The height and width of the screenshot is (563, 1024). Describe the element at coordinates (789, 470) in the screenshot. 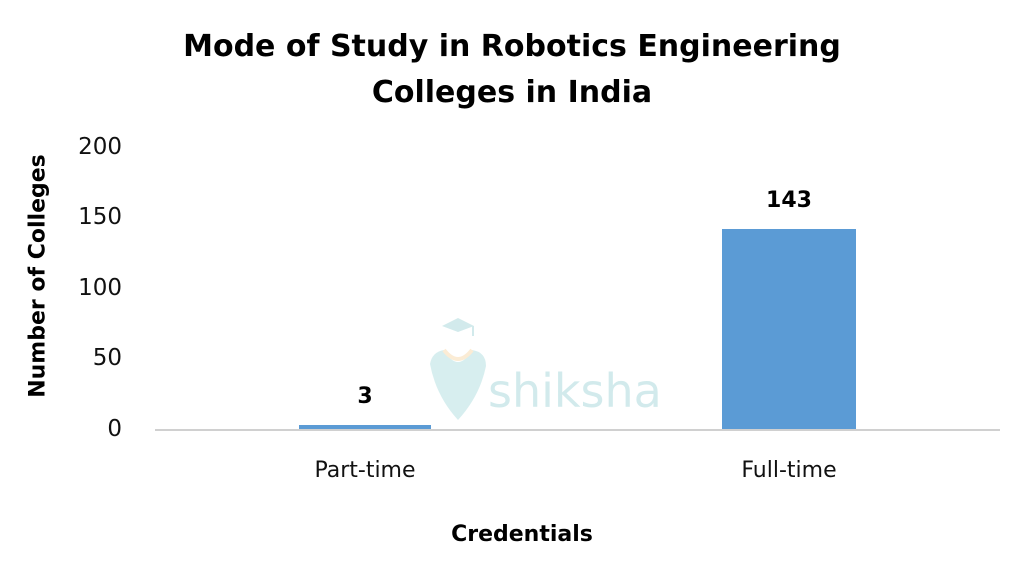

I see `x-tick-full-time: Full-time` at that location.